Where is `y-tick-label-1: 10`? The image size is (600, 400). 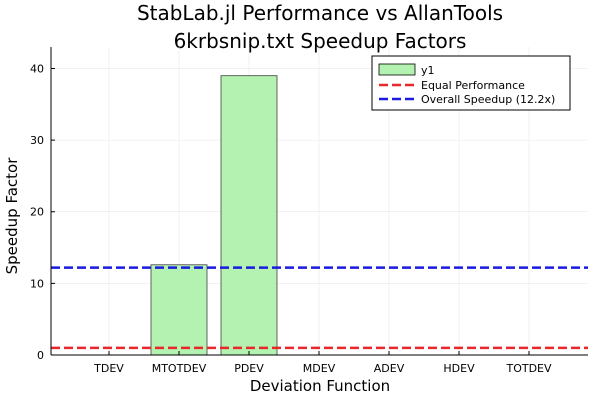 y-tick-label-1: 10 is located at coordinates (37, 283).